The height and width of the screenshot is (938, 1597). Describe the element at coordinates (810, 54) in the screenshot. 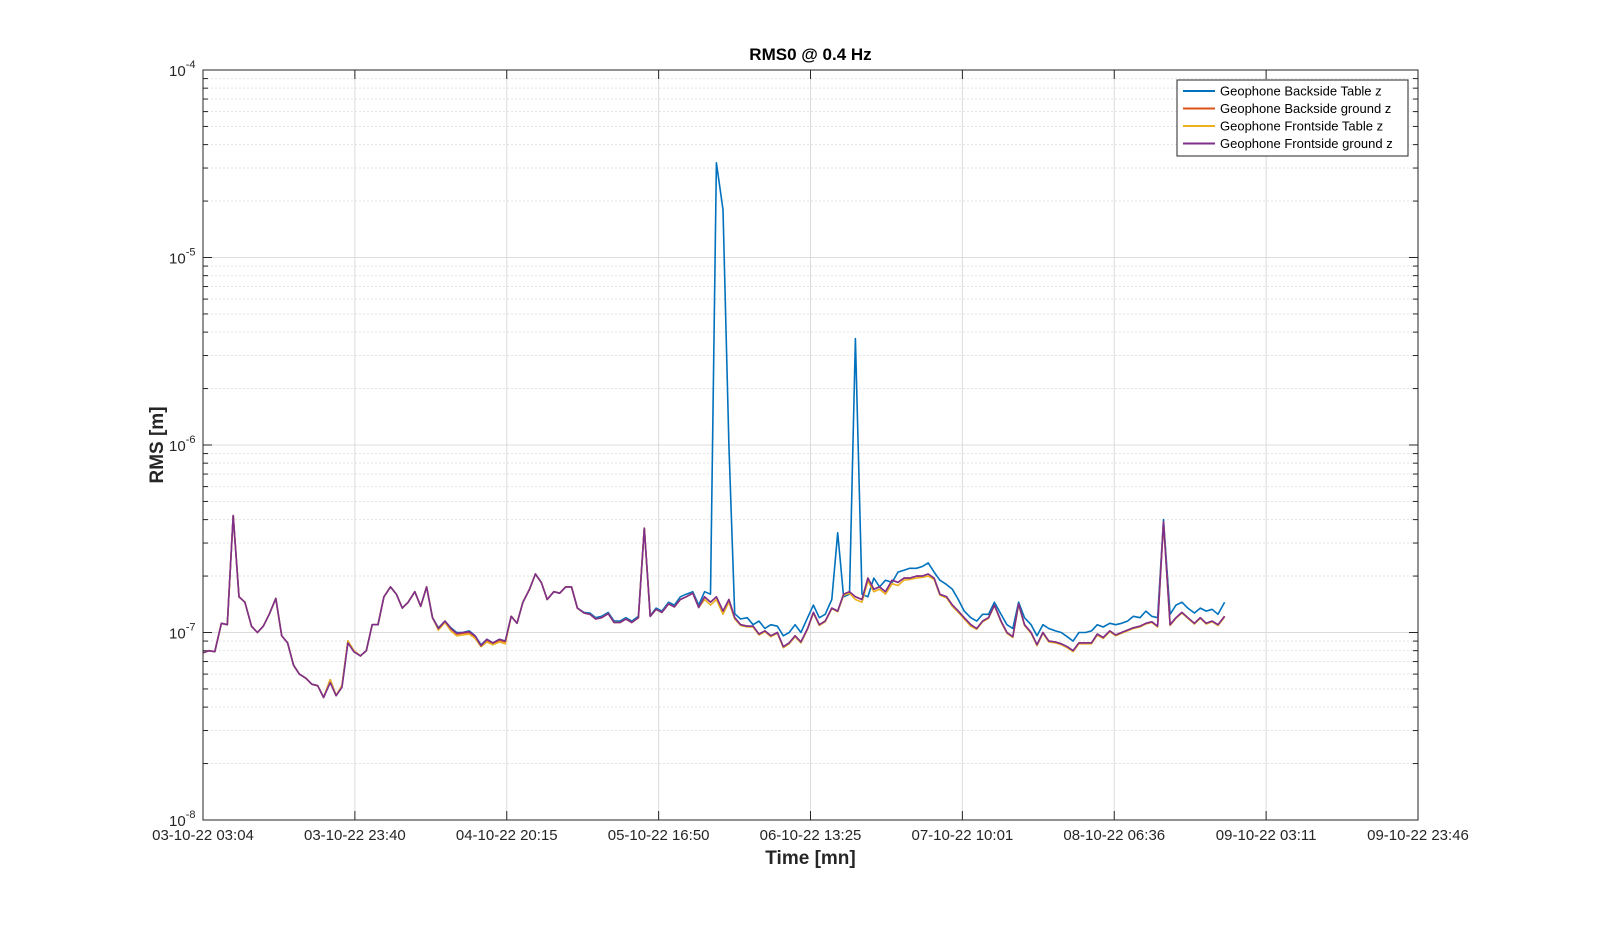

I see `chart-title: RMS0 @ 0.4 Hz` at that location.